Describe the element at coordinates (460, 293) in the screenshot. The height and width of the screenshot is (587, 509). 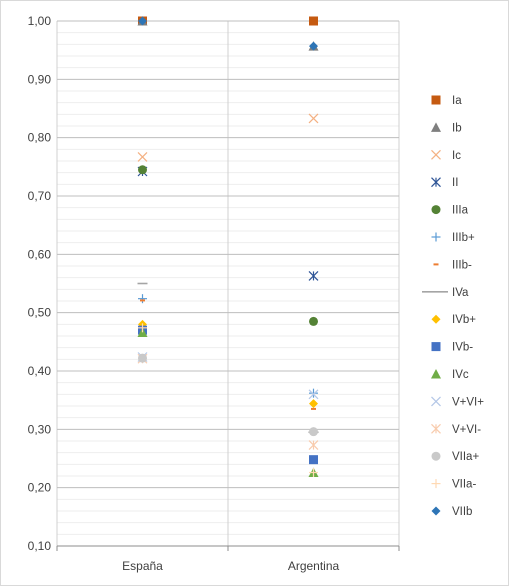
I see `legend-label: IVa` at that location.